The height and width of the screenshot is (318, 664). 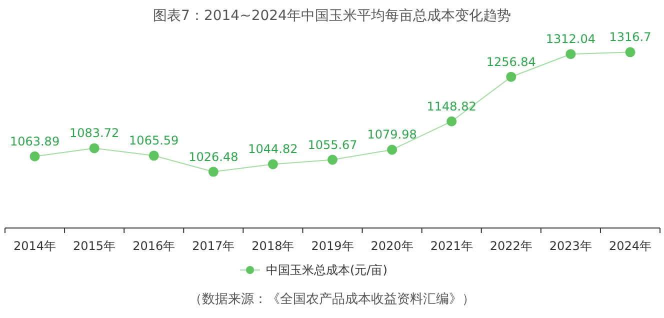 I want to click on text: （数据来源：《全国农产品成本收益资料汇编》）, so click(x=332, y=299).